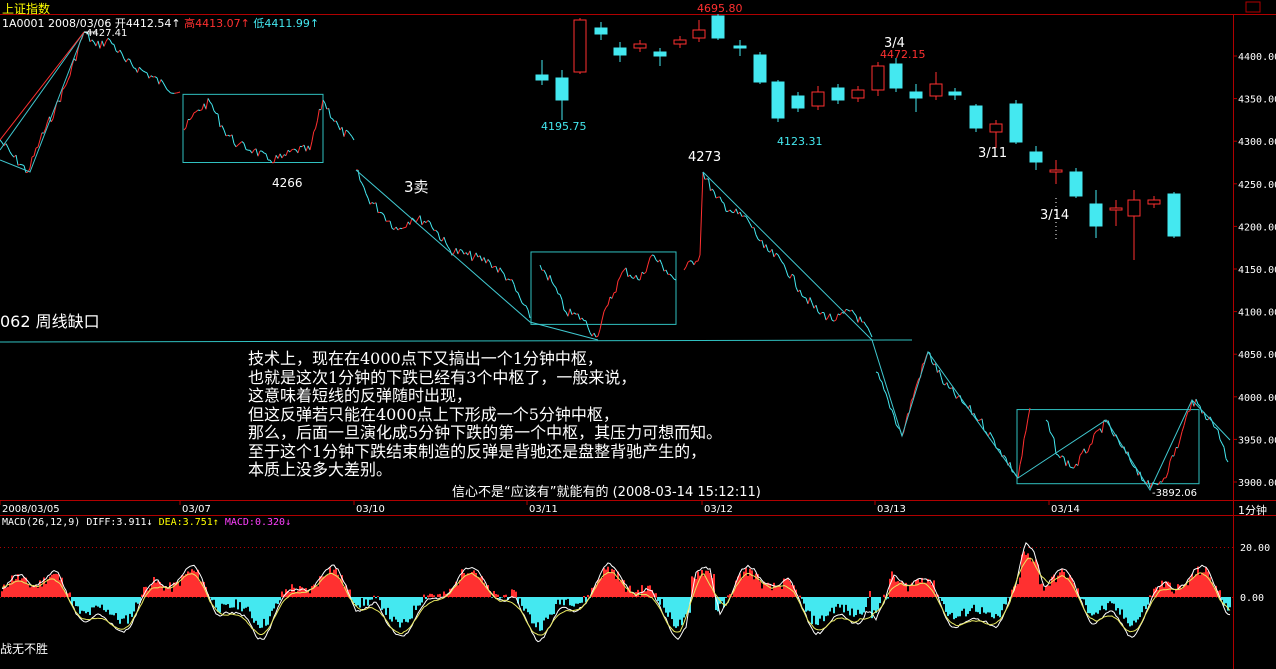  I want to click on x-tick-label: 03/14, so click(1065, 509).